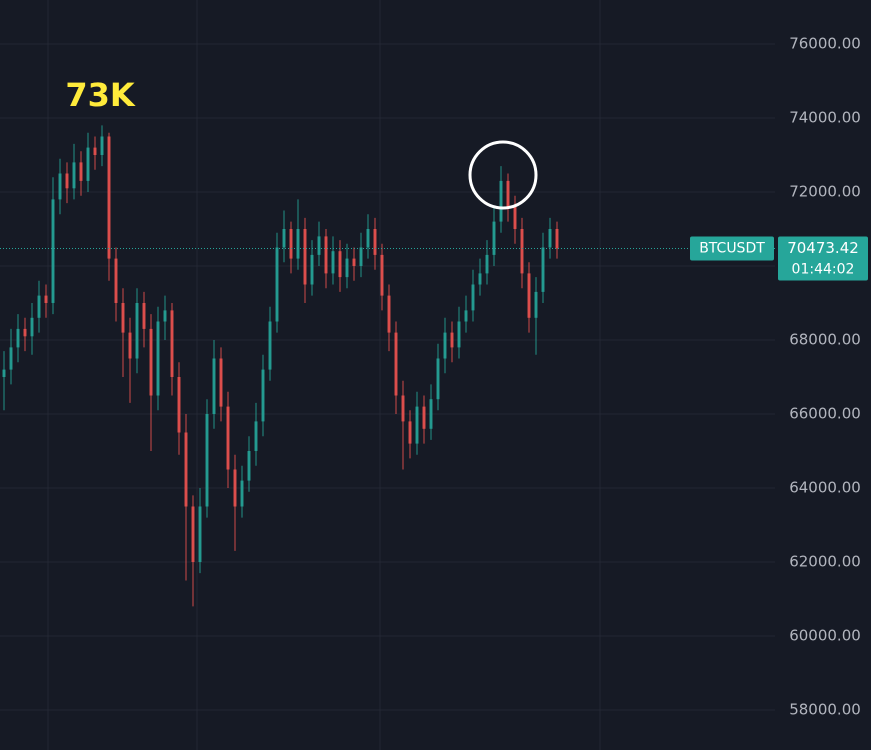  What do you see at coordinates (825, 710) in the screenshot?
I see `y-tick-label: 58000.00` at bounding box center [825, 710].